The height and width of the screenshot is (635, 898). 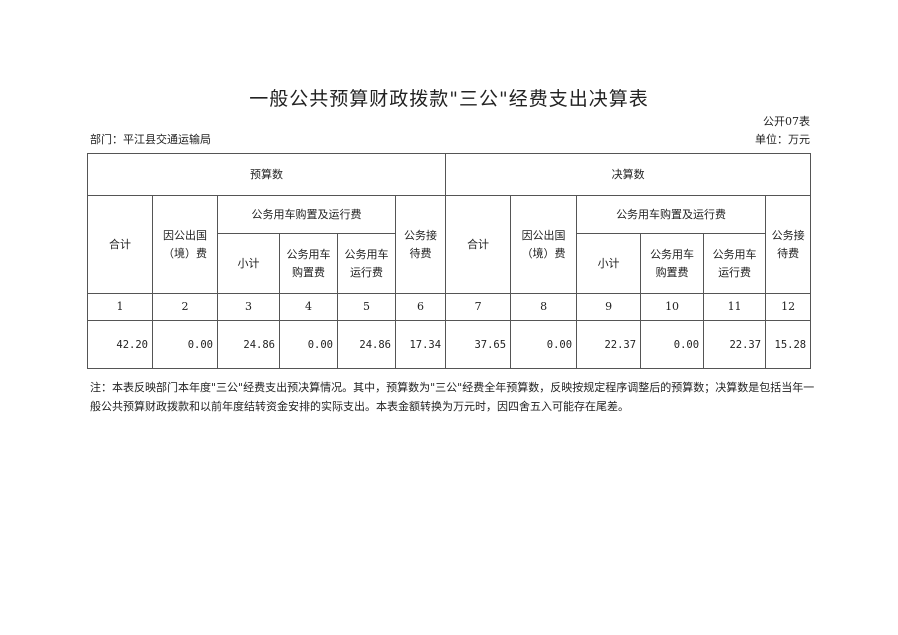 What do you see at coordinates (788, 307) in the screenshot?
I see `col-number: 12` at bounding box center [788, 307].